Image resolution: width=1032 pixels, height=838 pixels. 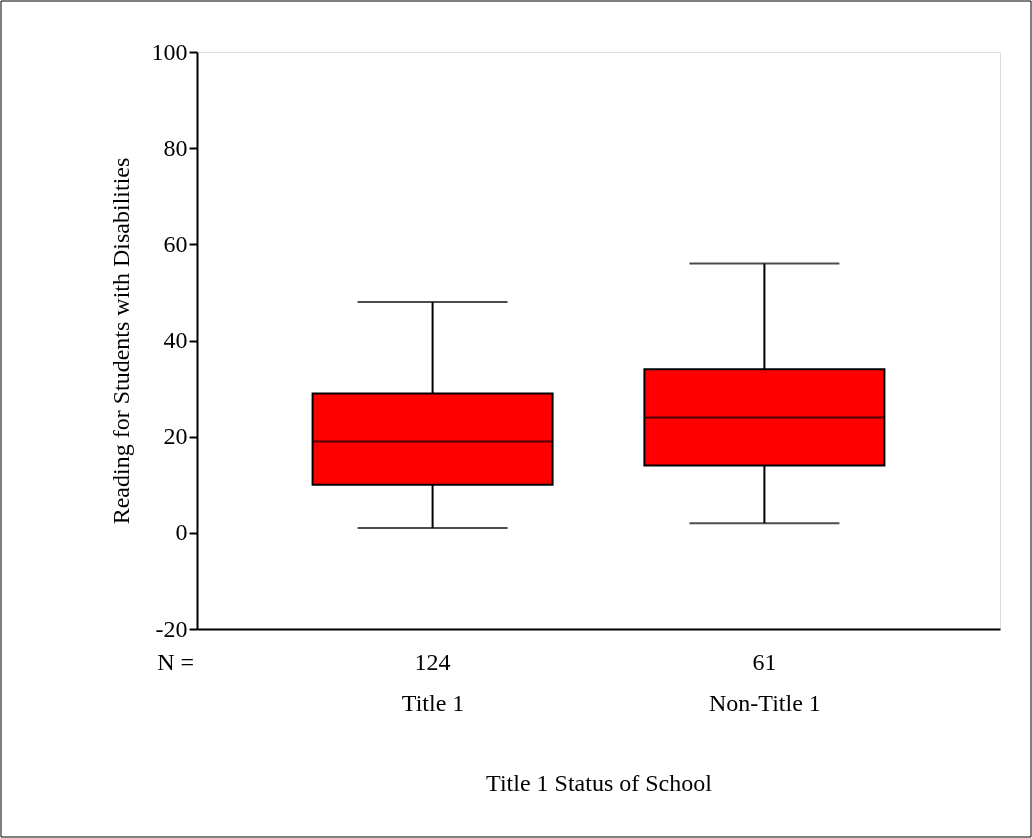 I want to click on x-tick-label: Non-Title 1, so click(x=765, y=702).